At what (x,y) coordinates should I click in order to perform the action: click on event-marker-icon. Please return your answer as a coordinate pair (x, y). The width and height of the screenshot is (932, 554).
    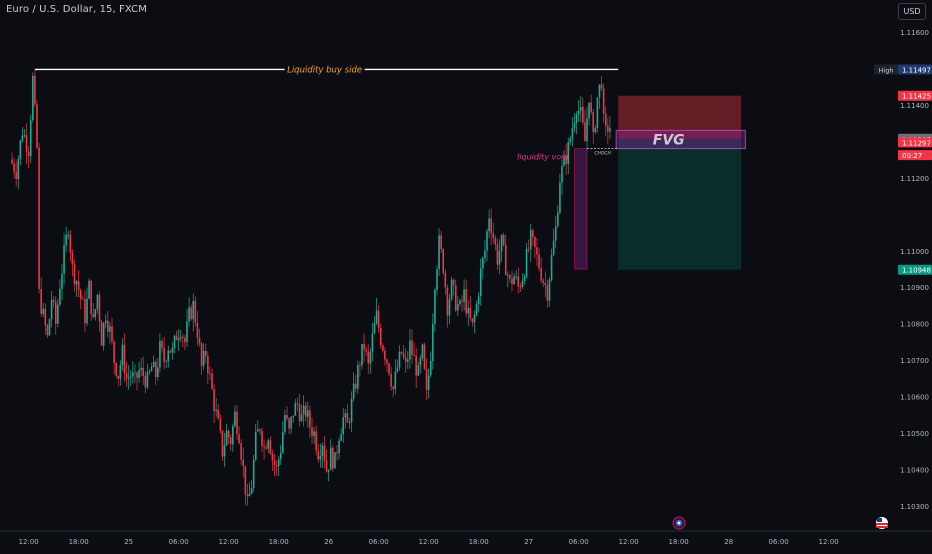
    Looking at the image, I should click on (679, 523).